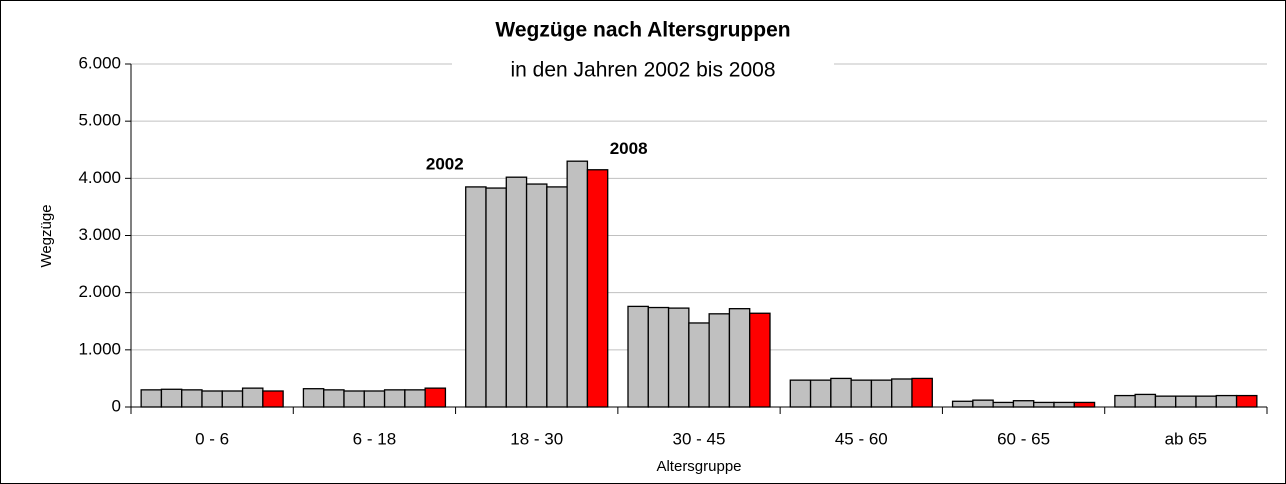  What do you see at coordinates (99, 62) in the screenshot?
I see `y-tick-label: 6.000` at bounding box center [99, 62].